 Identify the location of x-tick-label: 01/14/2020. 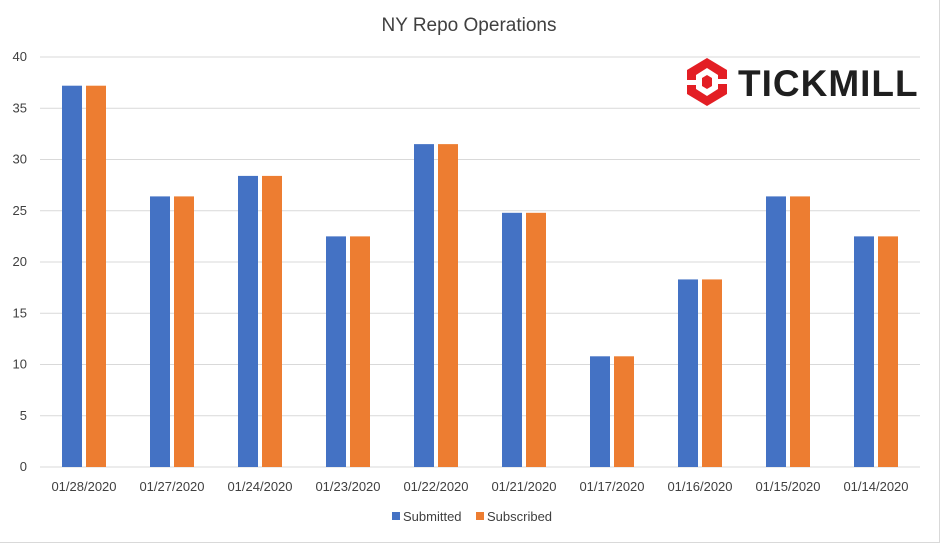
(875, 486).